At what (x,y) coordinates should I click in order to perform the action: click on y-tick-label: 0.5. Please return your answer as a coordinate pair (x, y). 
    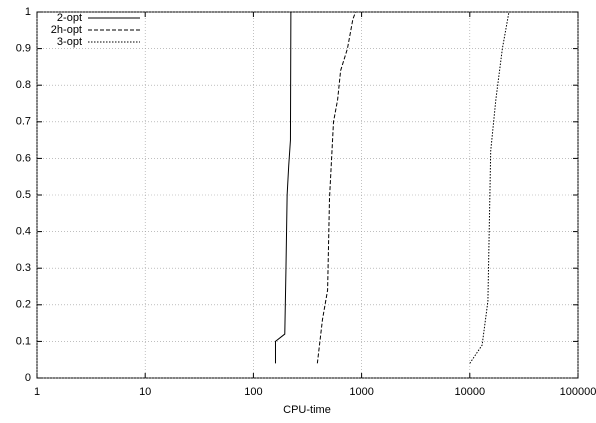
    Looking at the image, I should click on (23, 195).